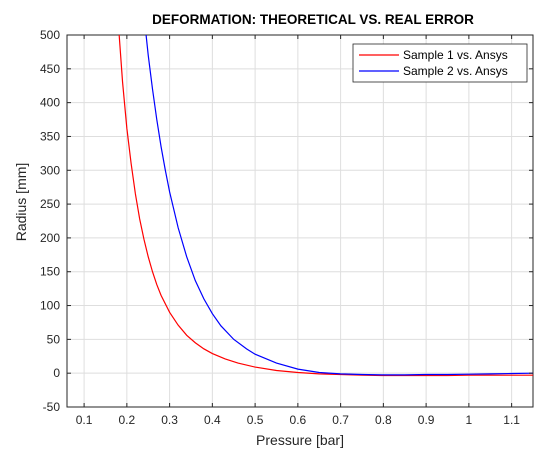  I want to click on y-tick-label: 300, so click(50, 170).